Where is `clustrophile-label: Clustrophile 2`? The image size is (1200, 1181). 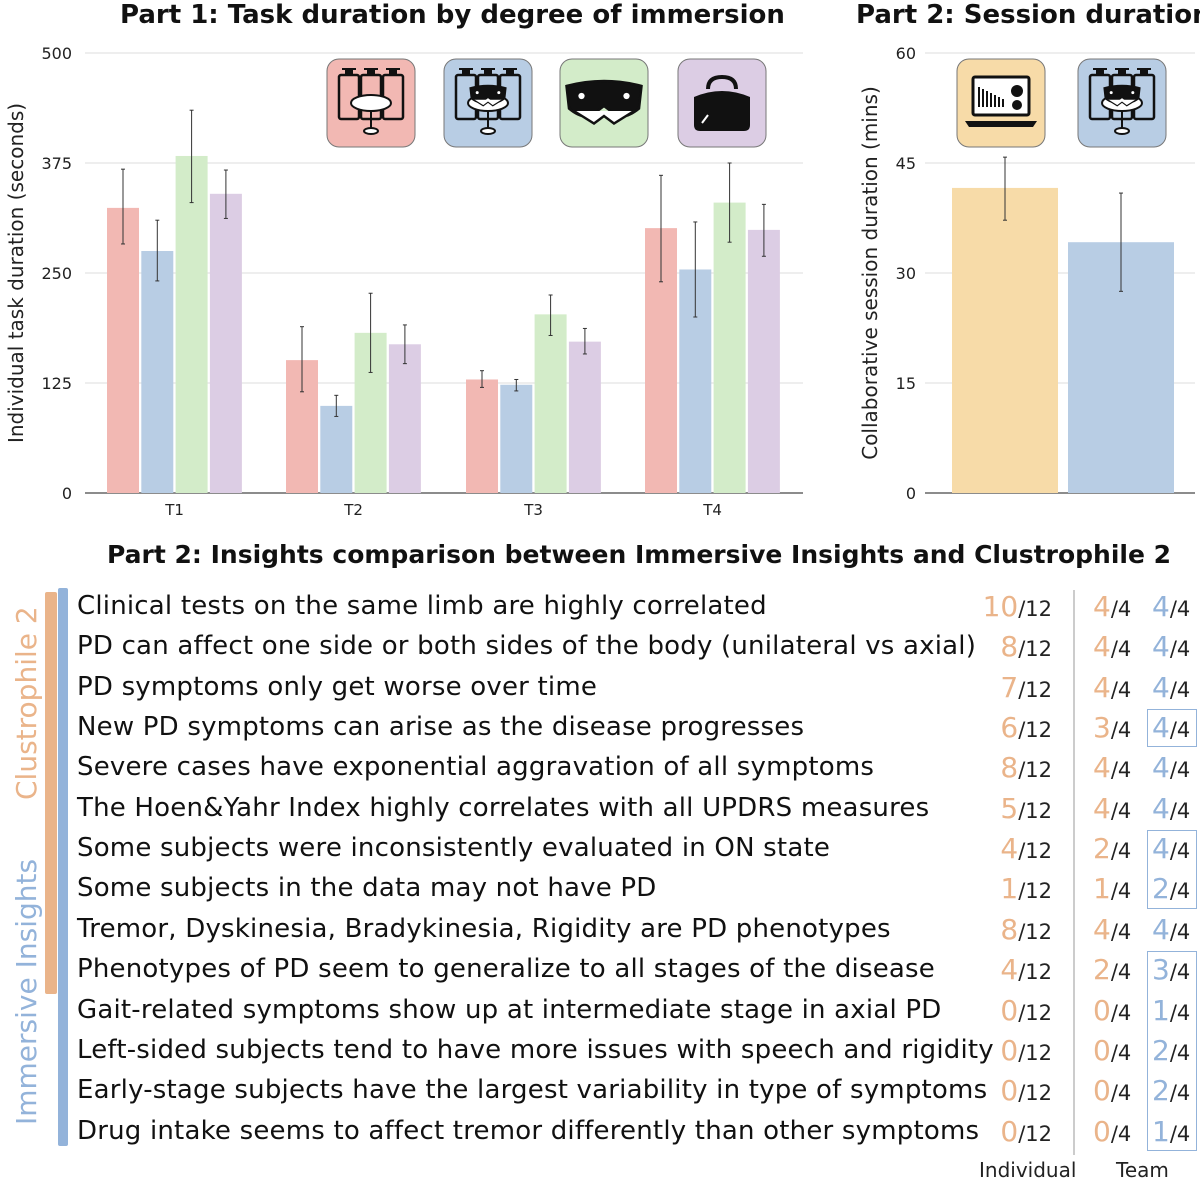
clustrophile-label: Clustrophile 2 is located at coordinates (26, 703).